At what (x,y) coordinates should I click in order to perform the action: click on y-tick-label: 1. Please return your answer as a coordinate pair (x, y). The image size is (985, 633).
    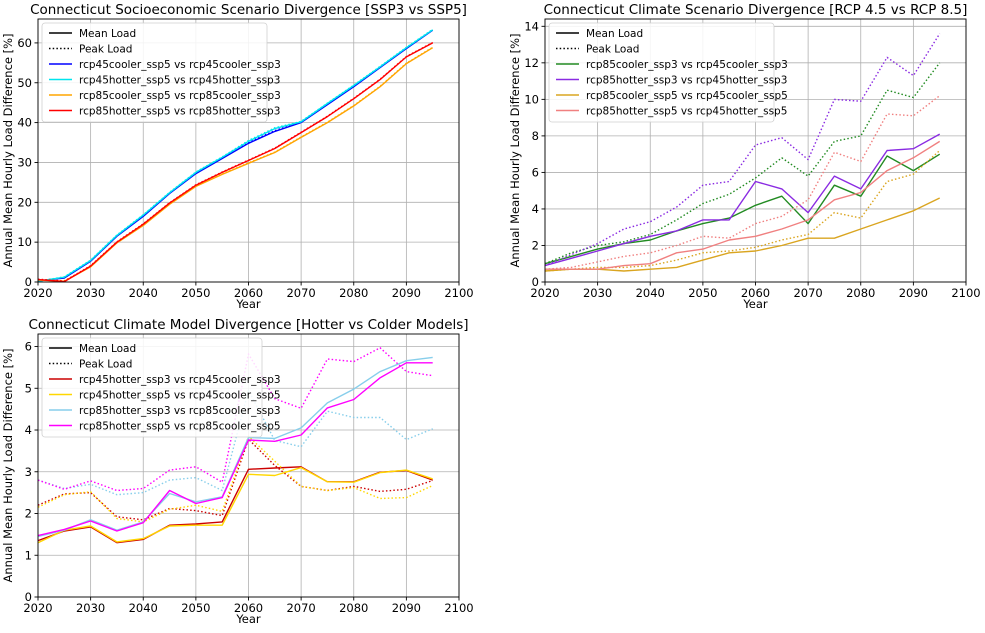
    Looking at the image, I should click on (28, 555).